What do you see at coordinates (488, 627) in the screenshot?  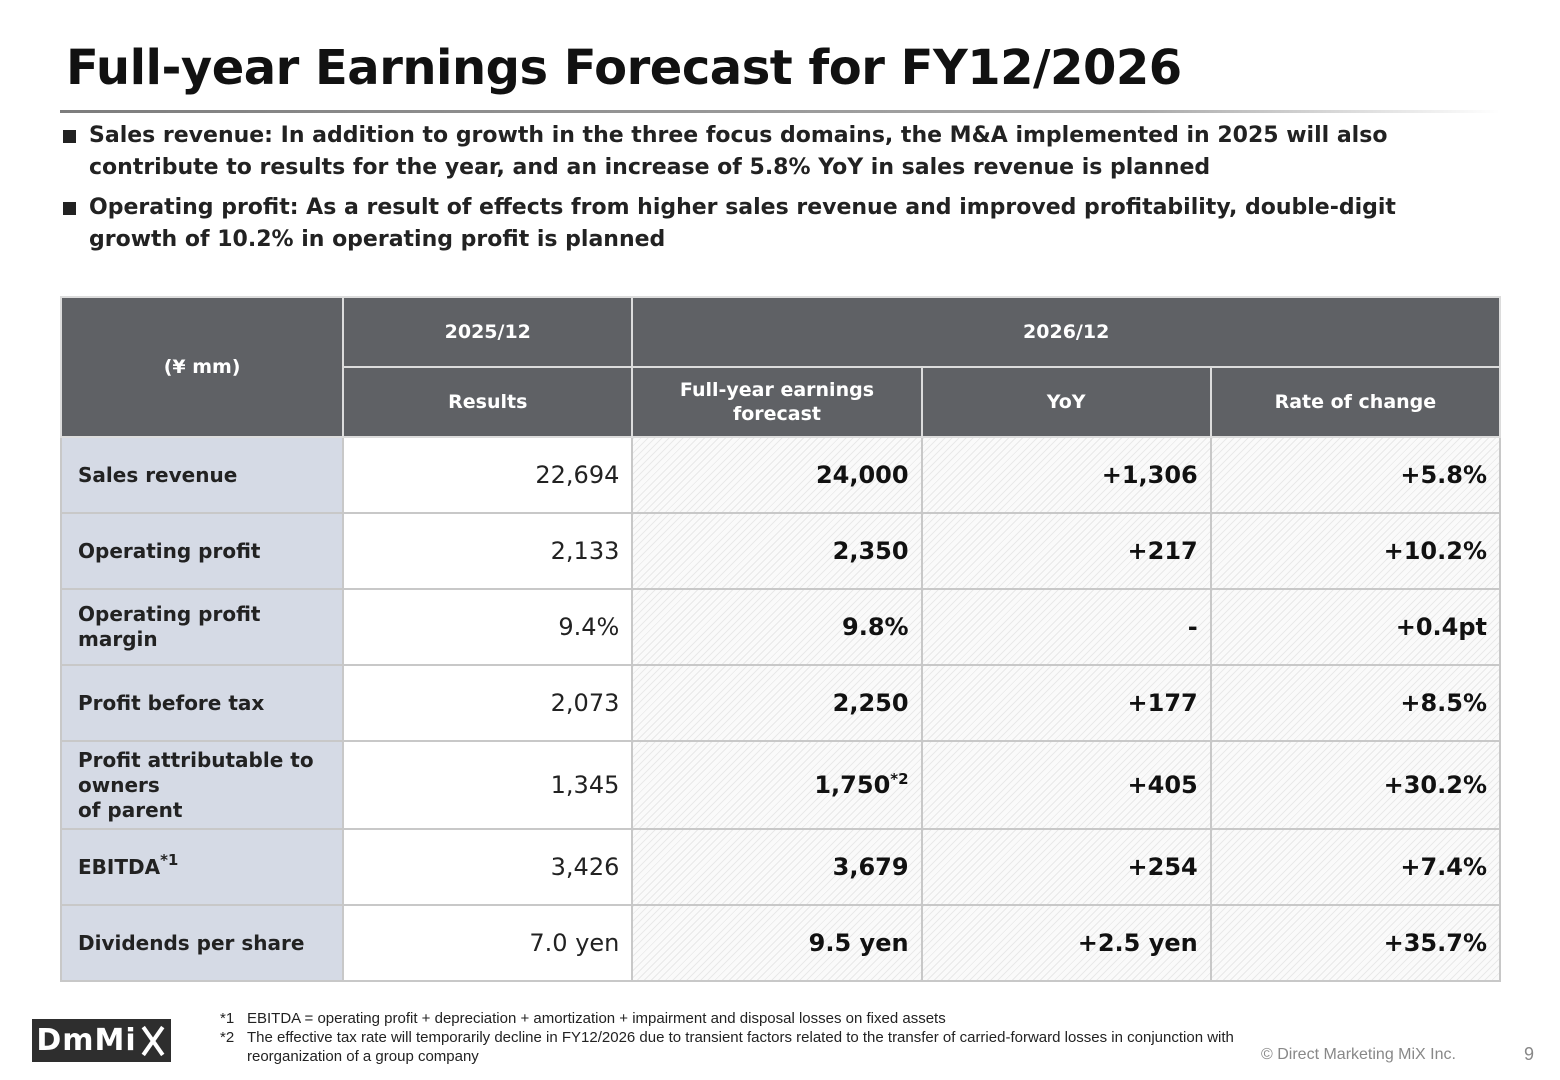 I see `cell-results: 9.4%` at bounding box center [488, 627].